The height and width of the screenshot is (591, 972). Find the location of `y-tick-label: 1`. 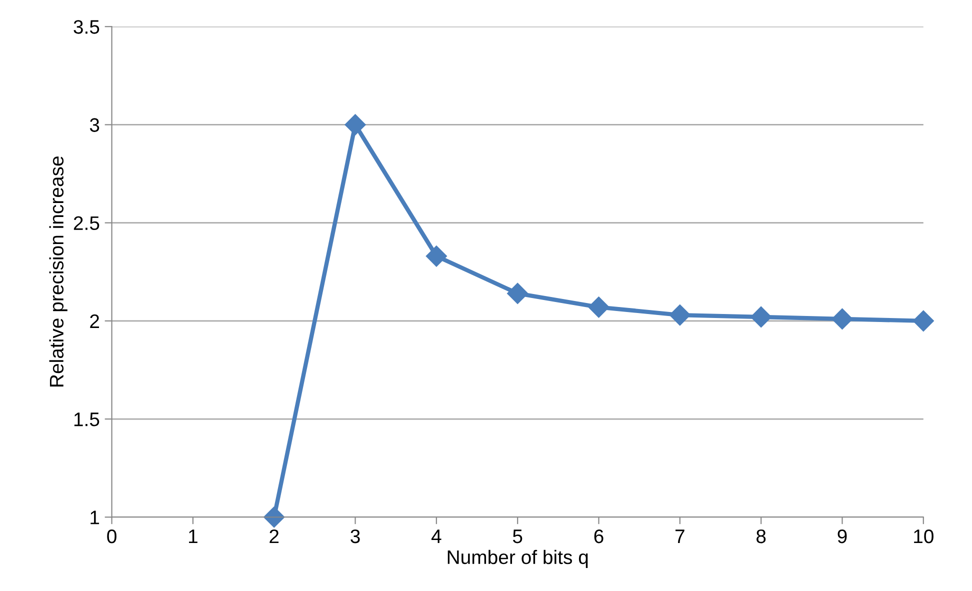

y-tick-label: 1 is located at coordinates (95, 517).